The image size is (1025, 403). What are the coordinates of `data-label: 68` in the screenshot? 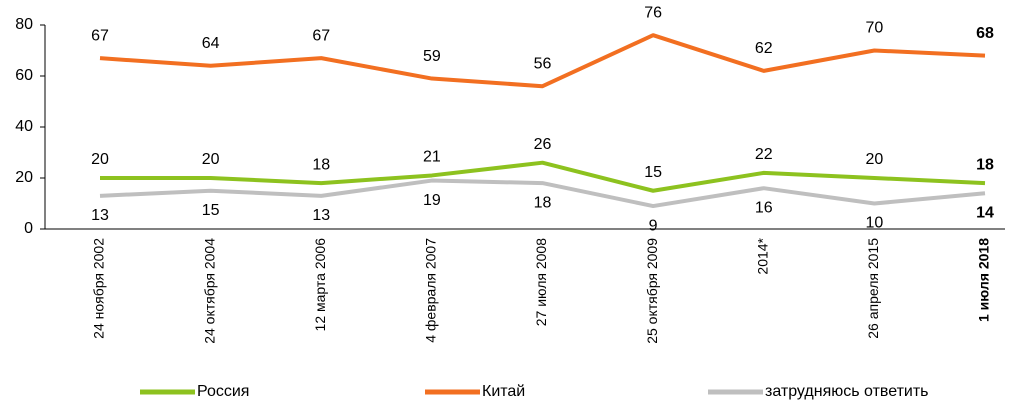 It's located at (985, 33).